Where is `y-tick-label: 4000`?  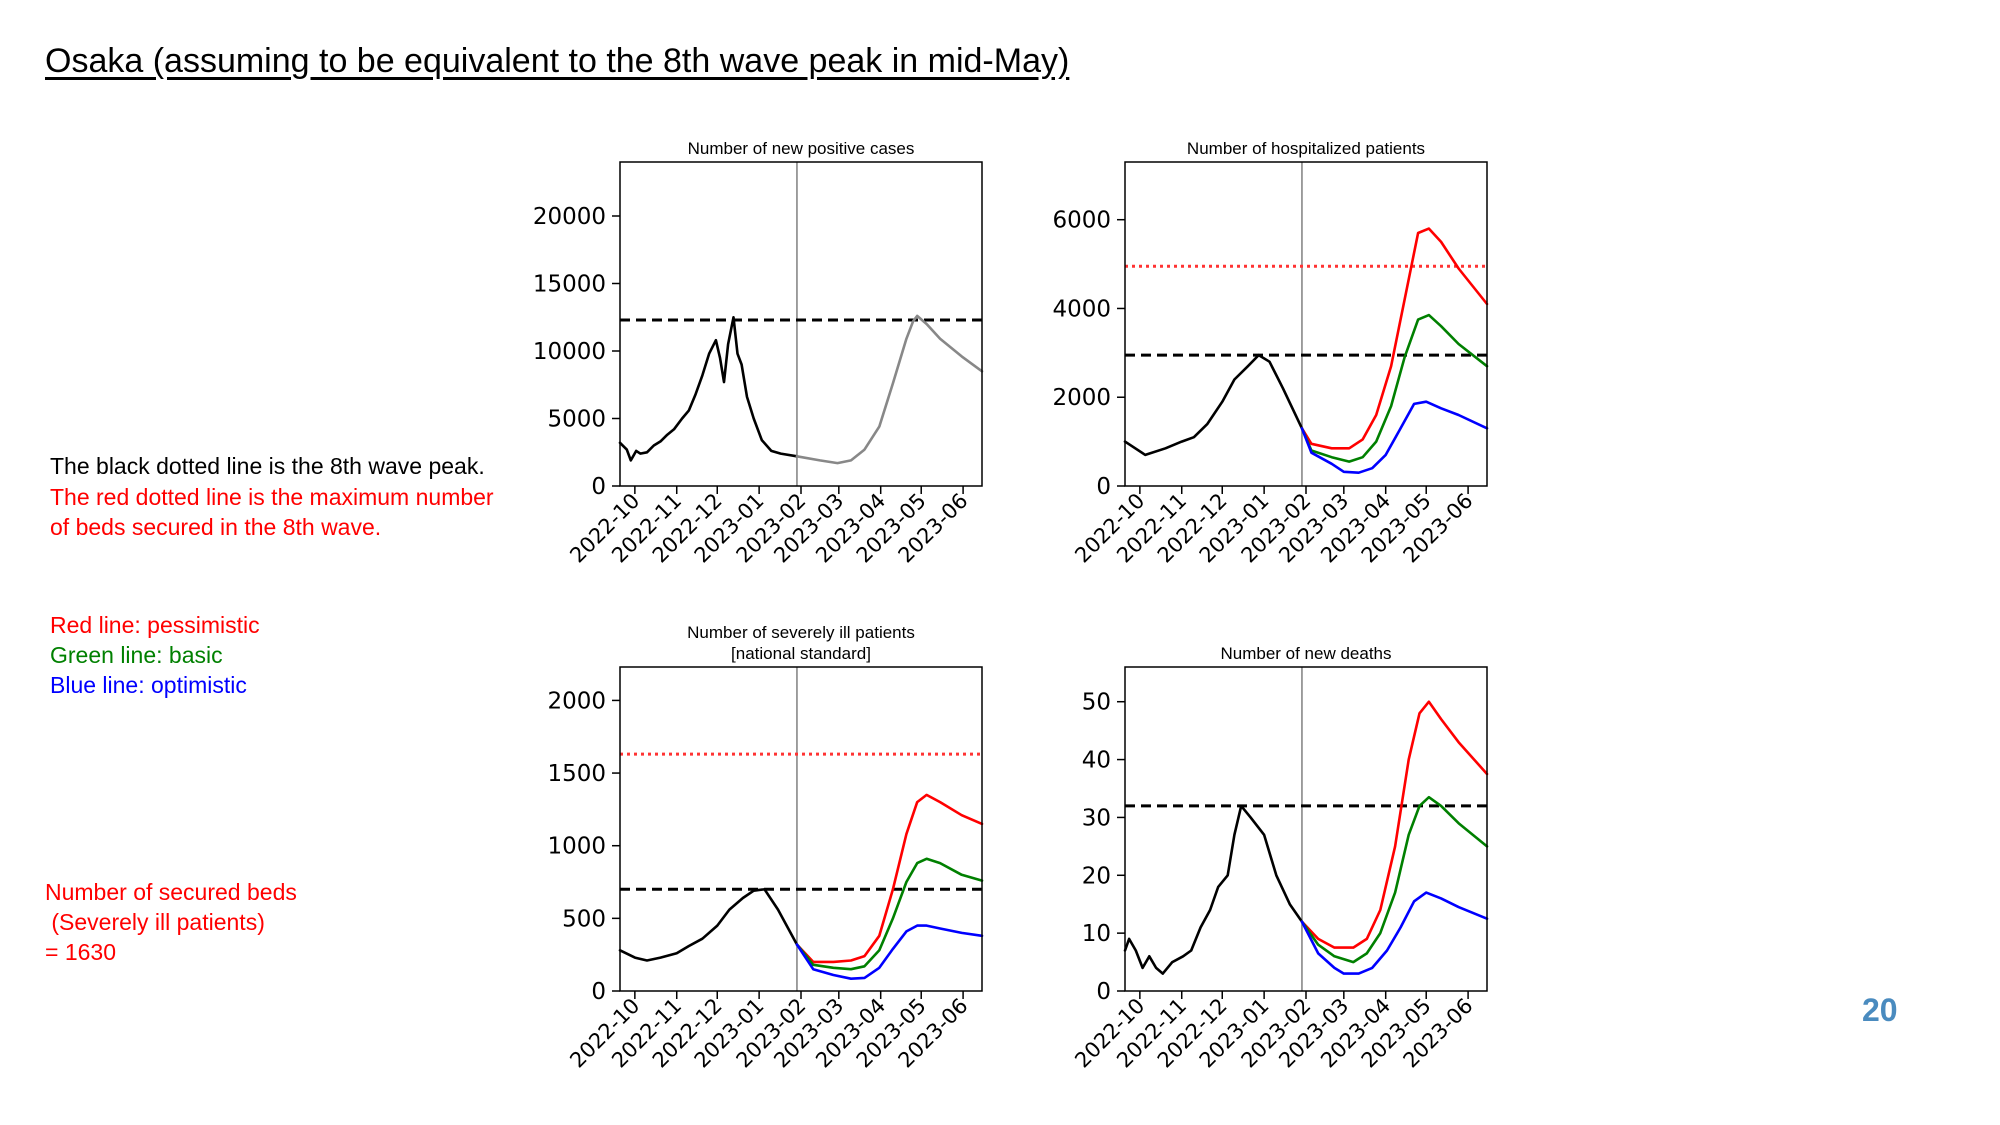
y-tick-label: 4000 is located at coordinates (1081, 309).